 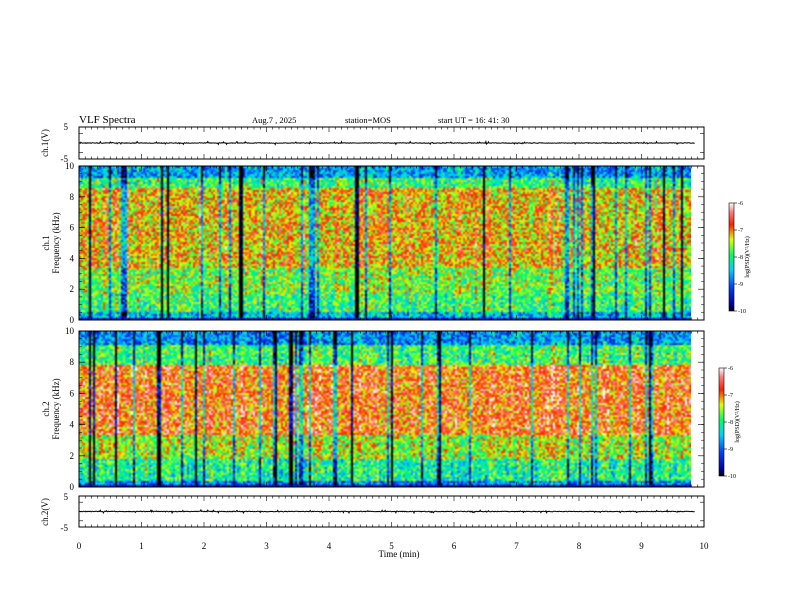 What do you see at coordinates (747, 256) in the screenshot?
I see `ch1-colorbar-label: log(PSD)(V²/Hz)` at bounding box center [747, 256].